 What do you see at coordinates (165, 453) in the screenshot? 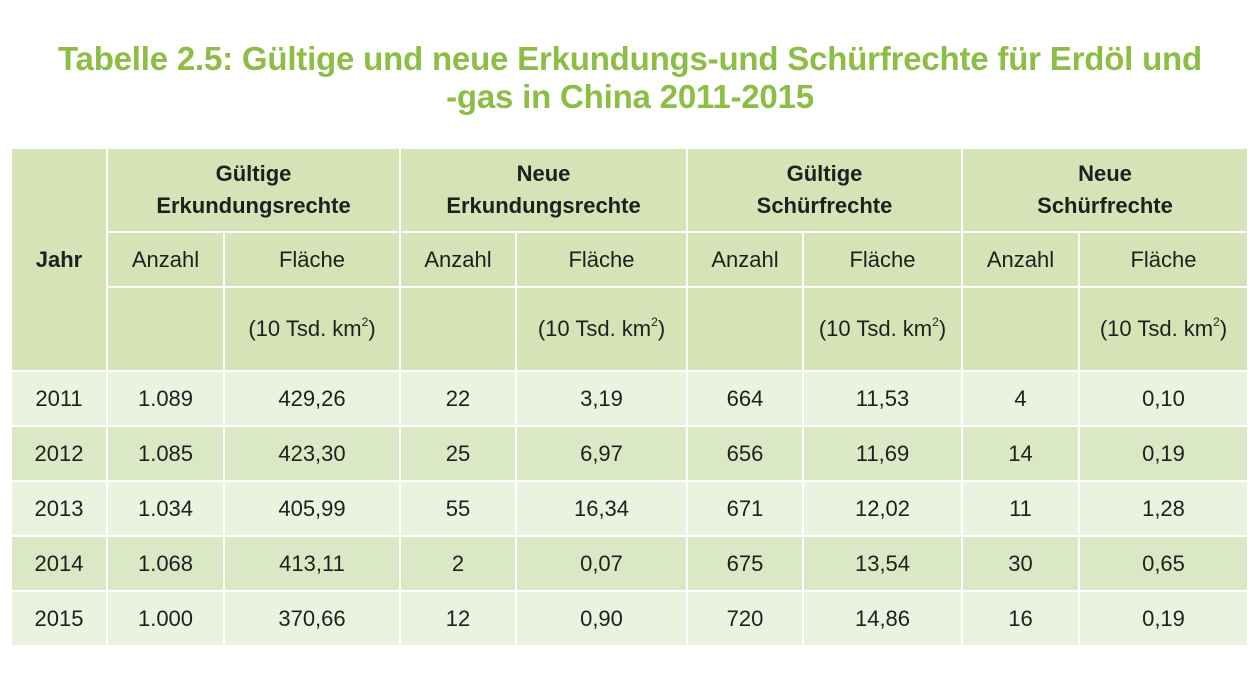
I see `table-cell: 1.085` at bounding box center [165, 453].